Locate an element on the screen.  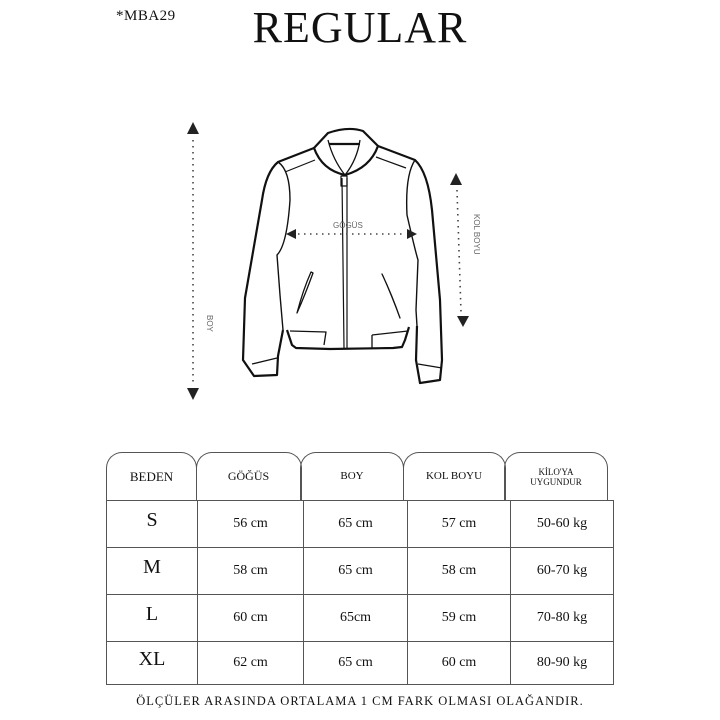
jacket-illustration is located at coordinates (342, 256).